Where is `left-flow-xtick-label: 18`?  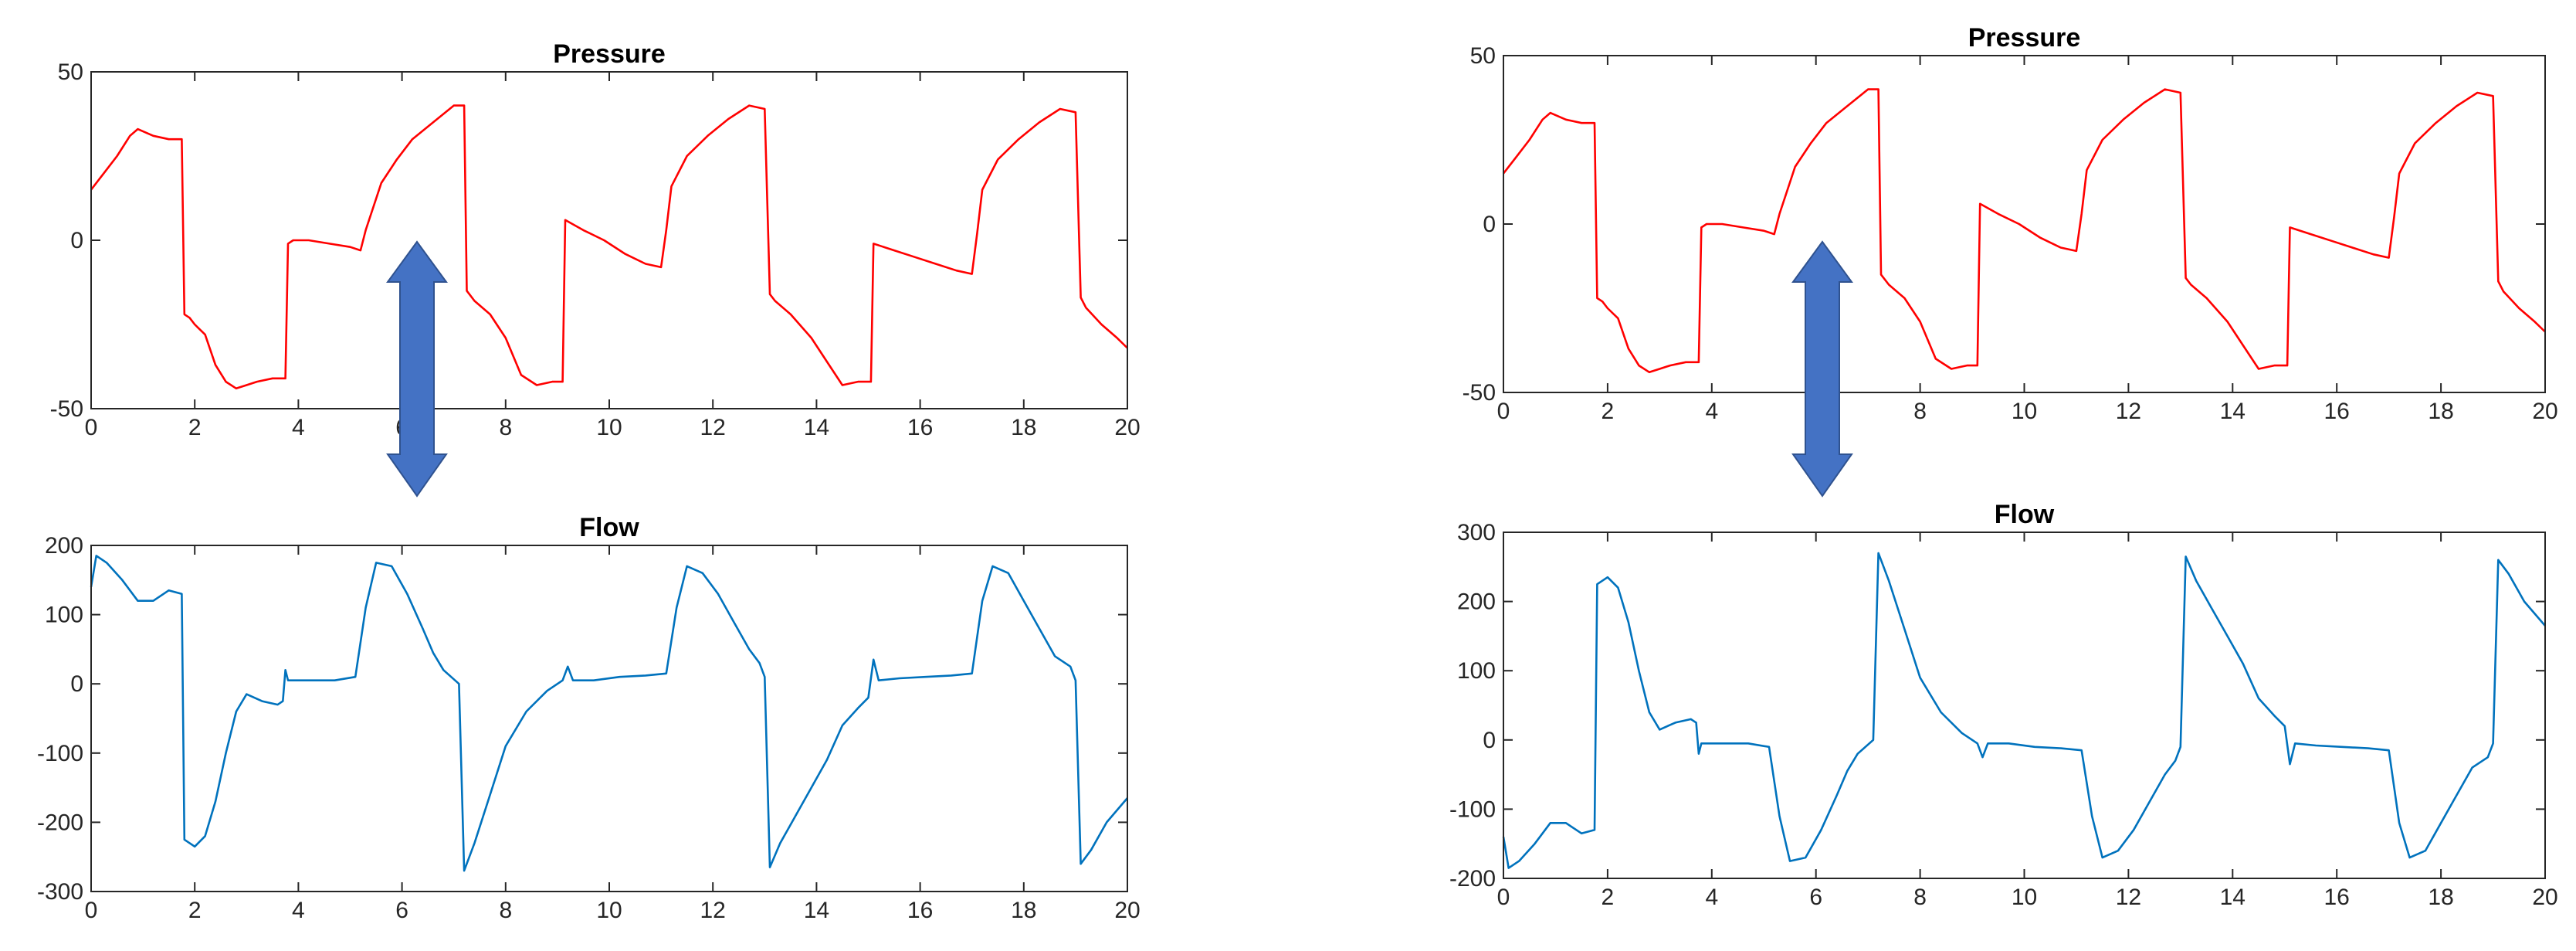
left-flow-xtick-label: 18 is located at coordinates (1023, 910).